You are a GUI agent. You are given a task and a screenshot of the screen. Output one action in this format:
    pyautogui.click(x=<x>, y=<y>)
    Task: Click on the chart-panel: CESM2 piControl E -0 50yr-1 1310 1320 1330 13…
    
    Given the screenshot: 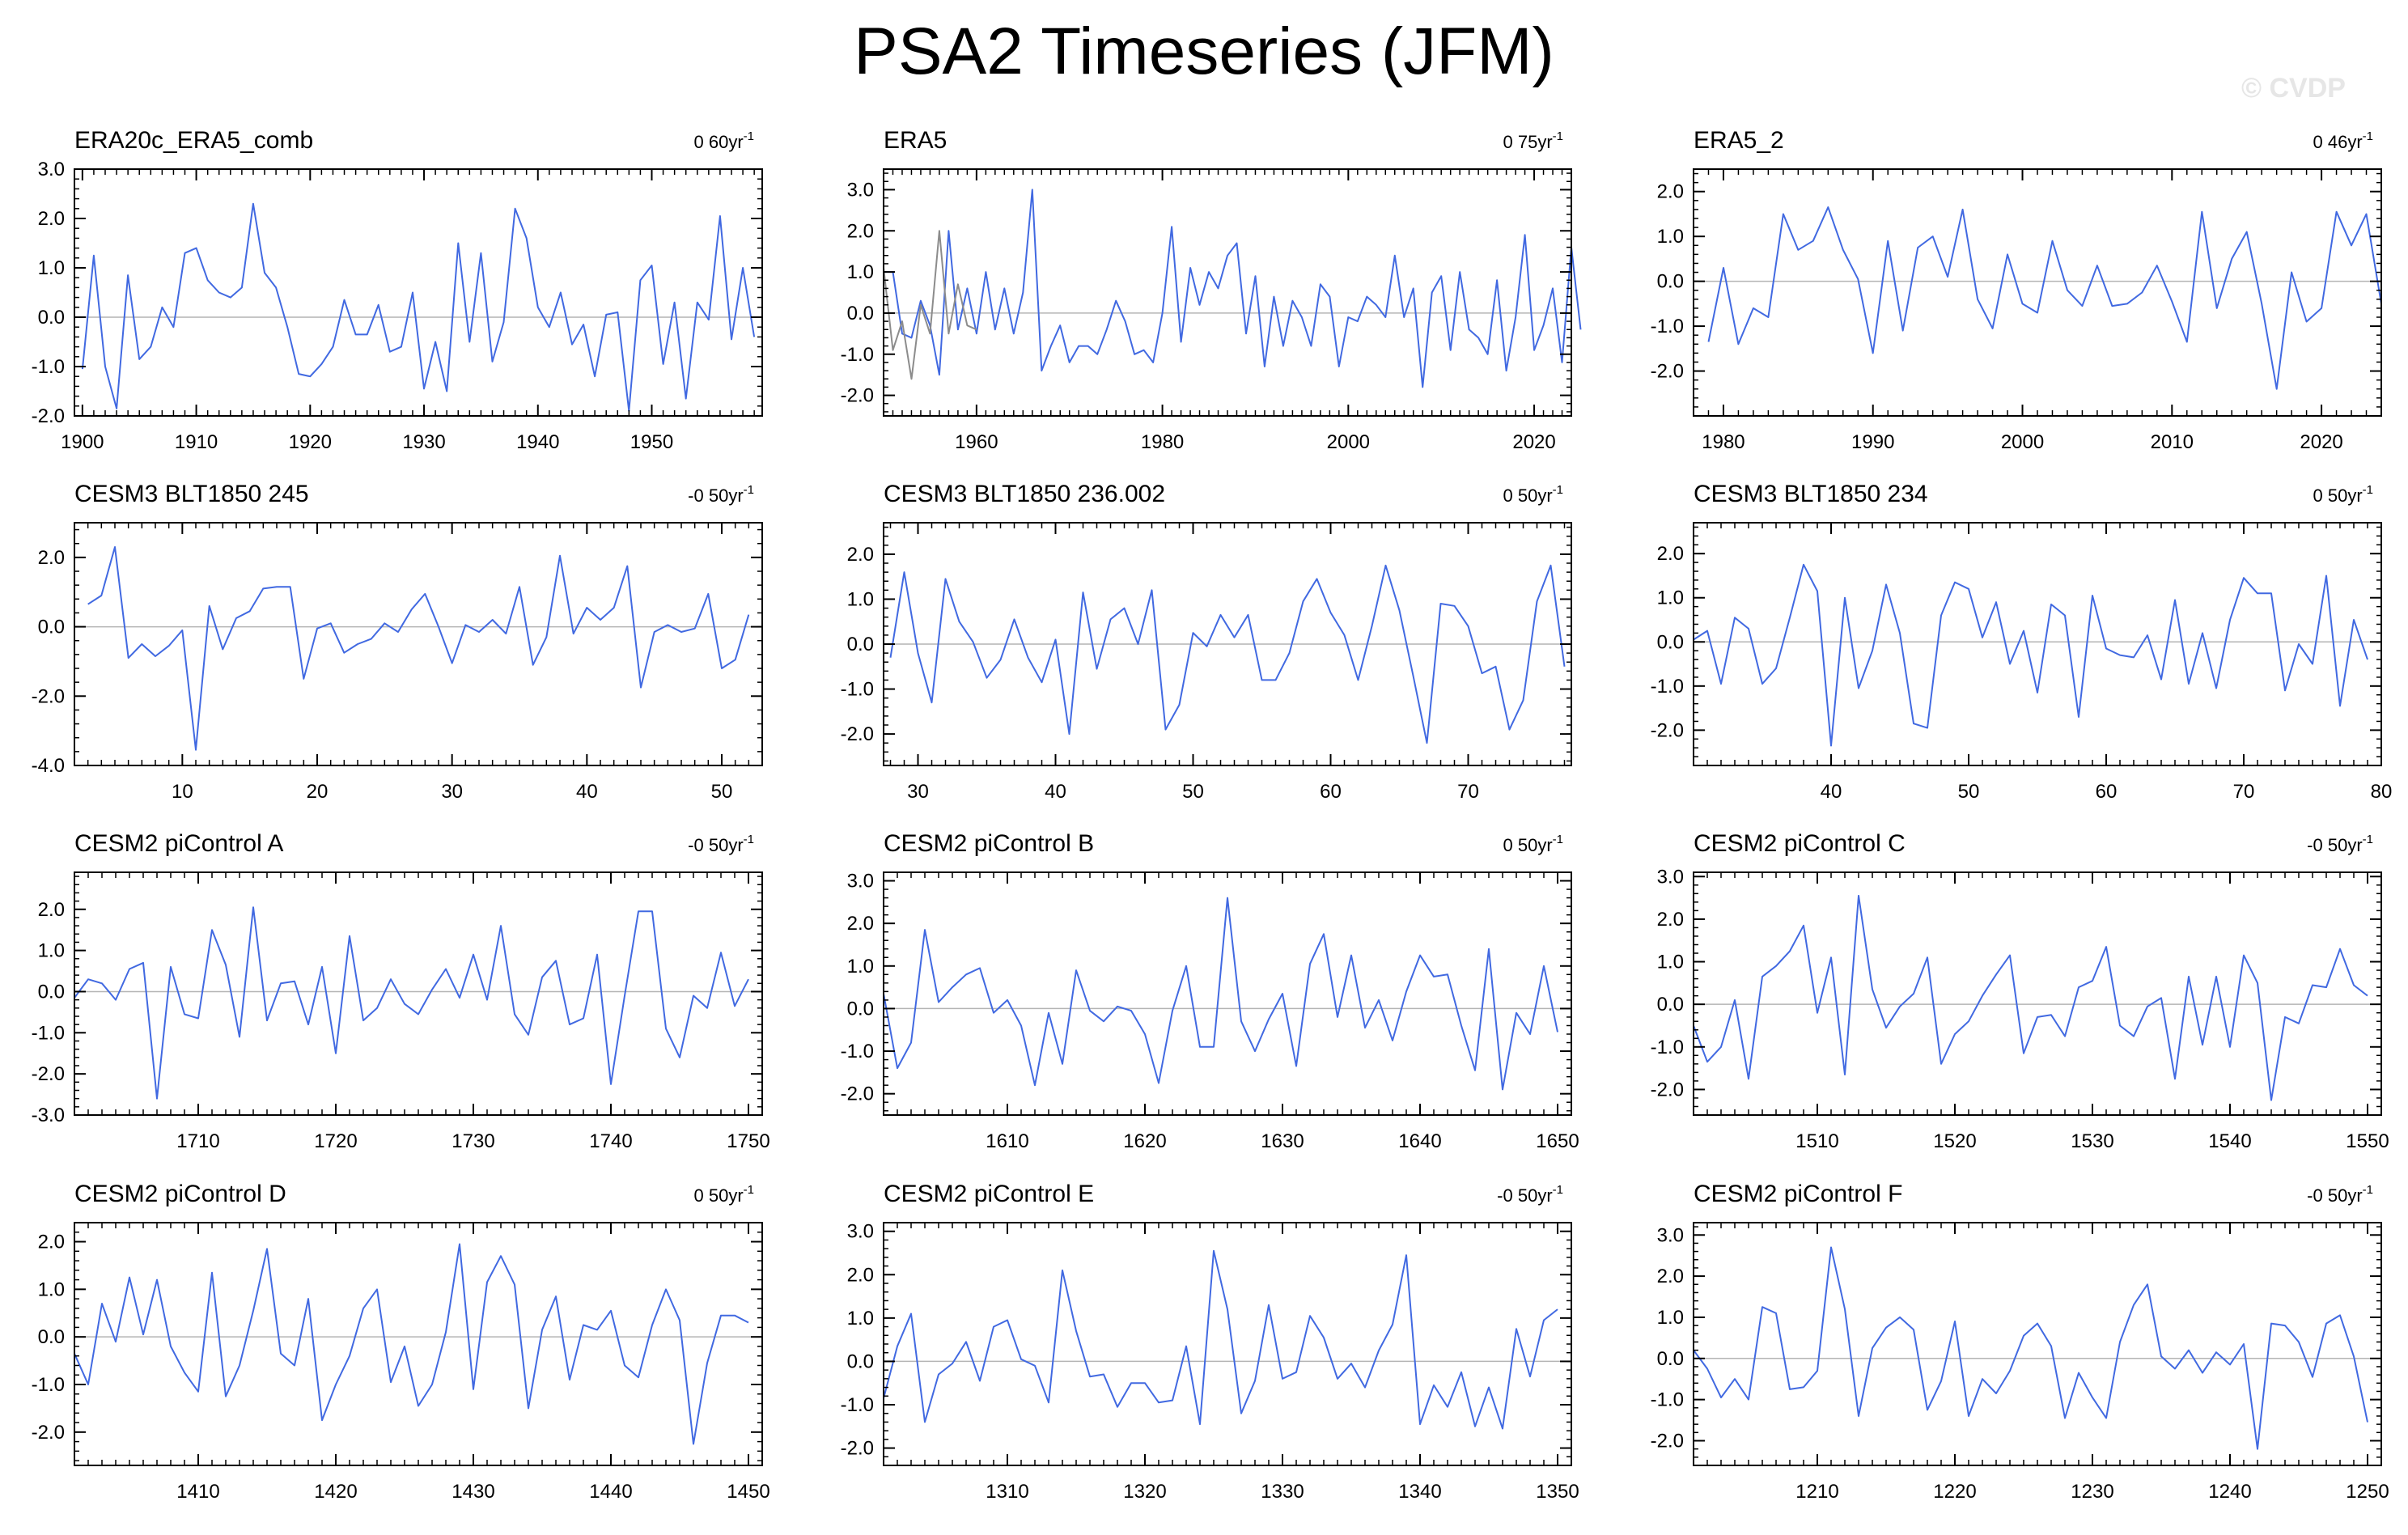 What is the action you would take?
    pyautogui.click(x=1210, y=1342)
    